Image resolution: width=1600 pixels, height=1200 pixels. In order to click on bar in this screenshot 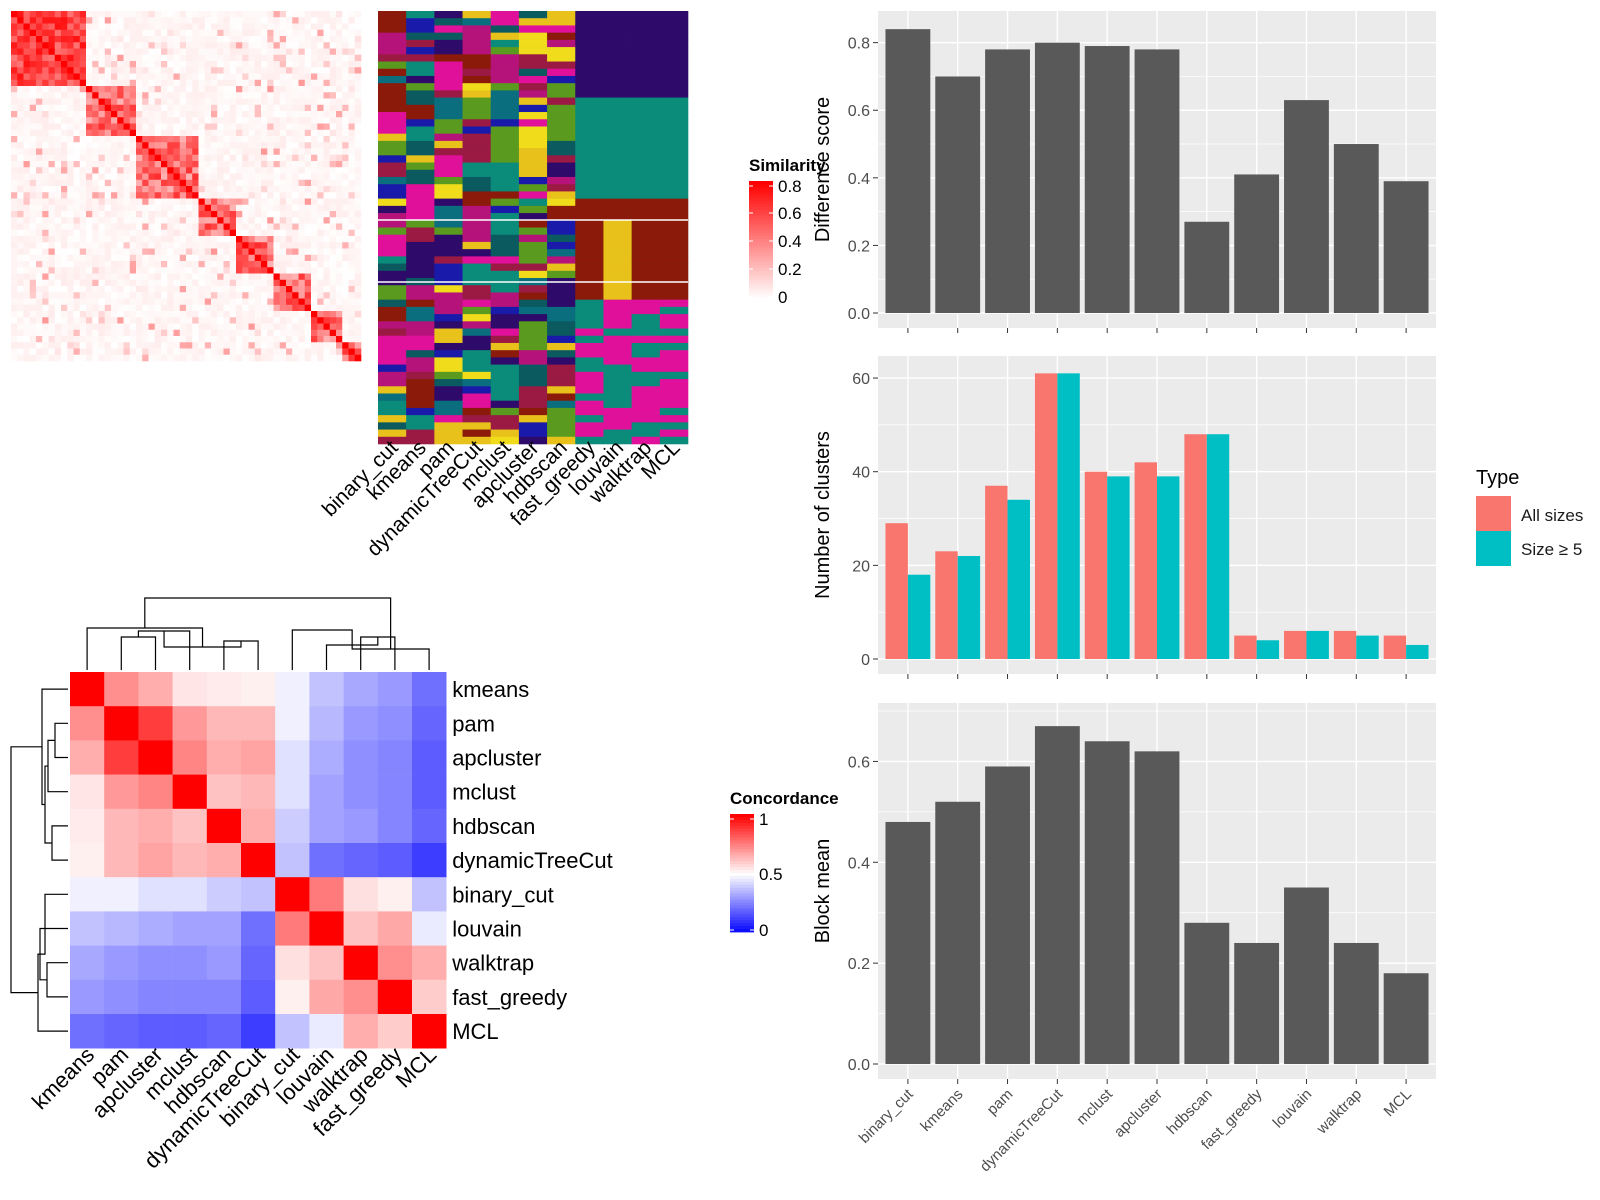, I will do `click(1107, 902)`.